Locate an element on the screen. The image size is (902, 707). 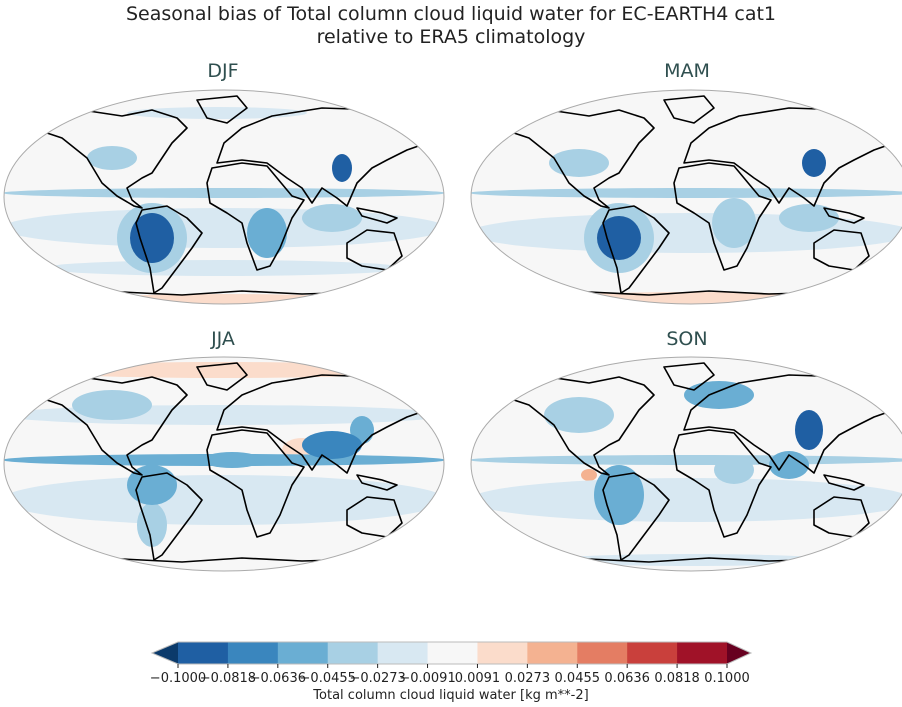
colorbar-tick-label: 0.0818 is located at coordinates (677, 678).